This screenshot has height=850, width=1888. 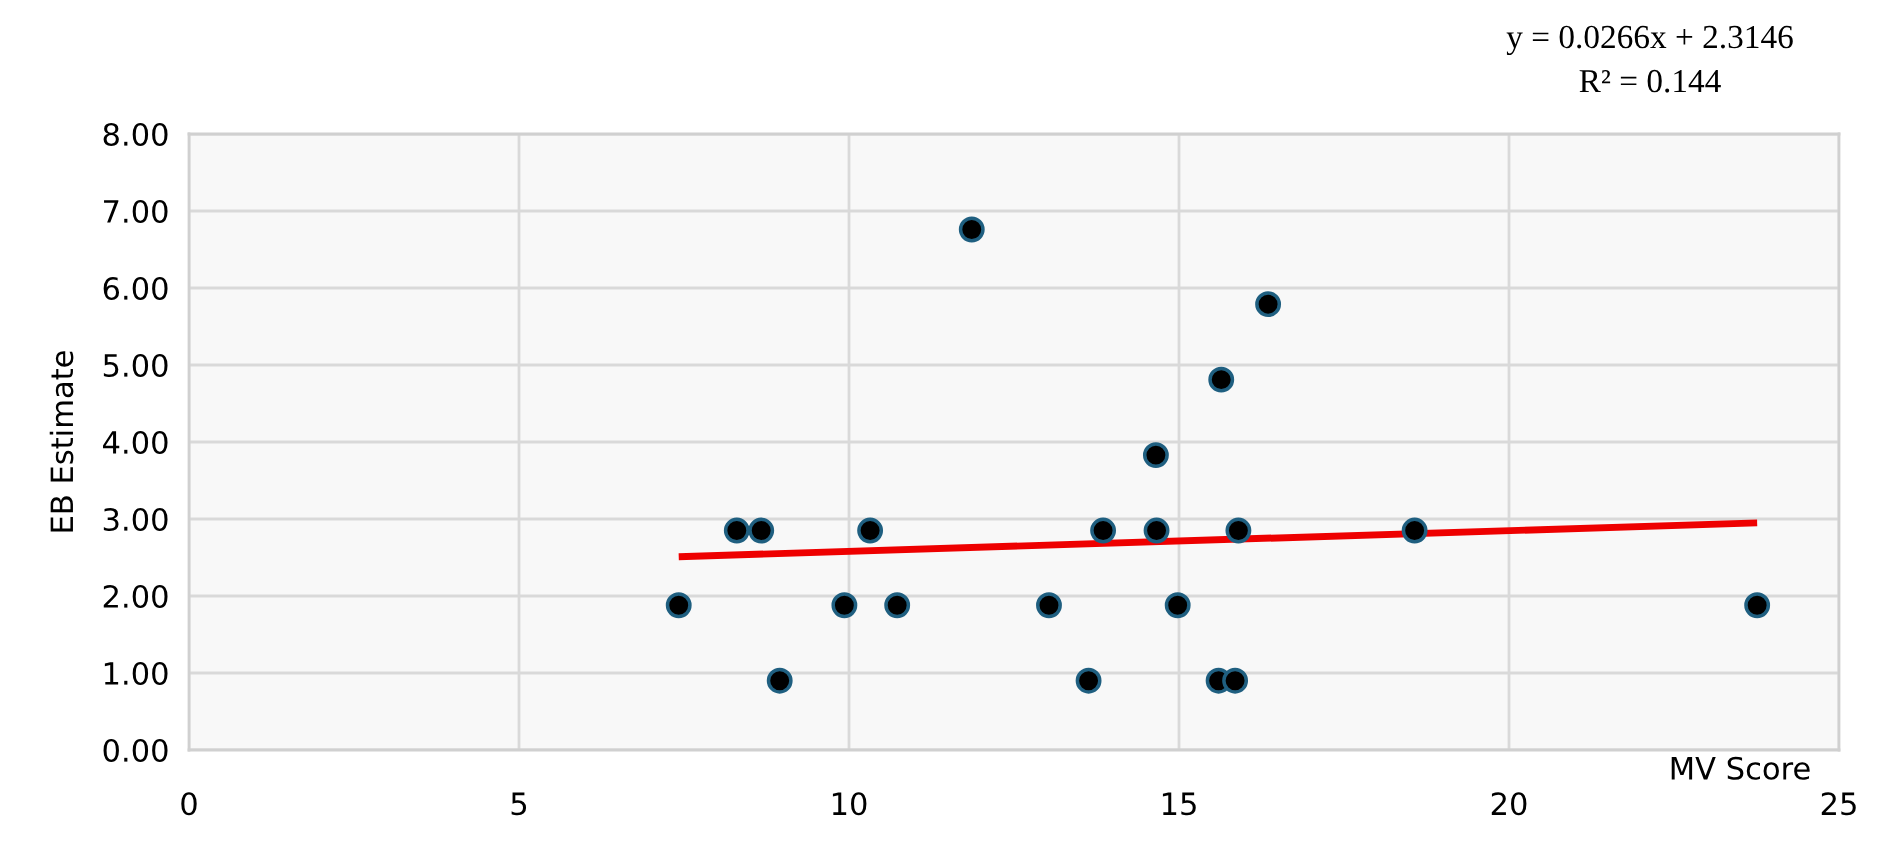 I want to click on y-tick-label: 0.00, so click(x=135, y=750).